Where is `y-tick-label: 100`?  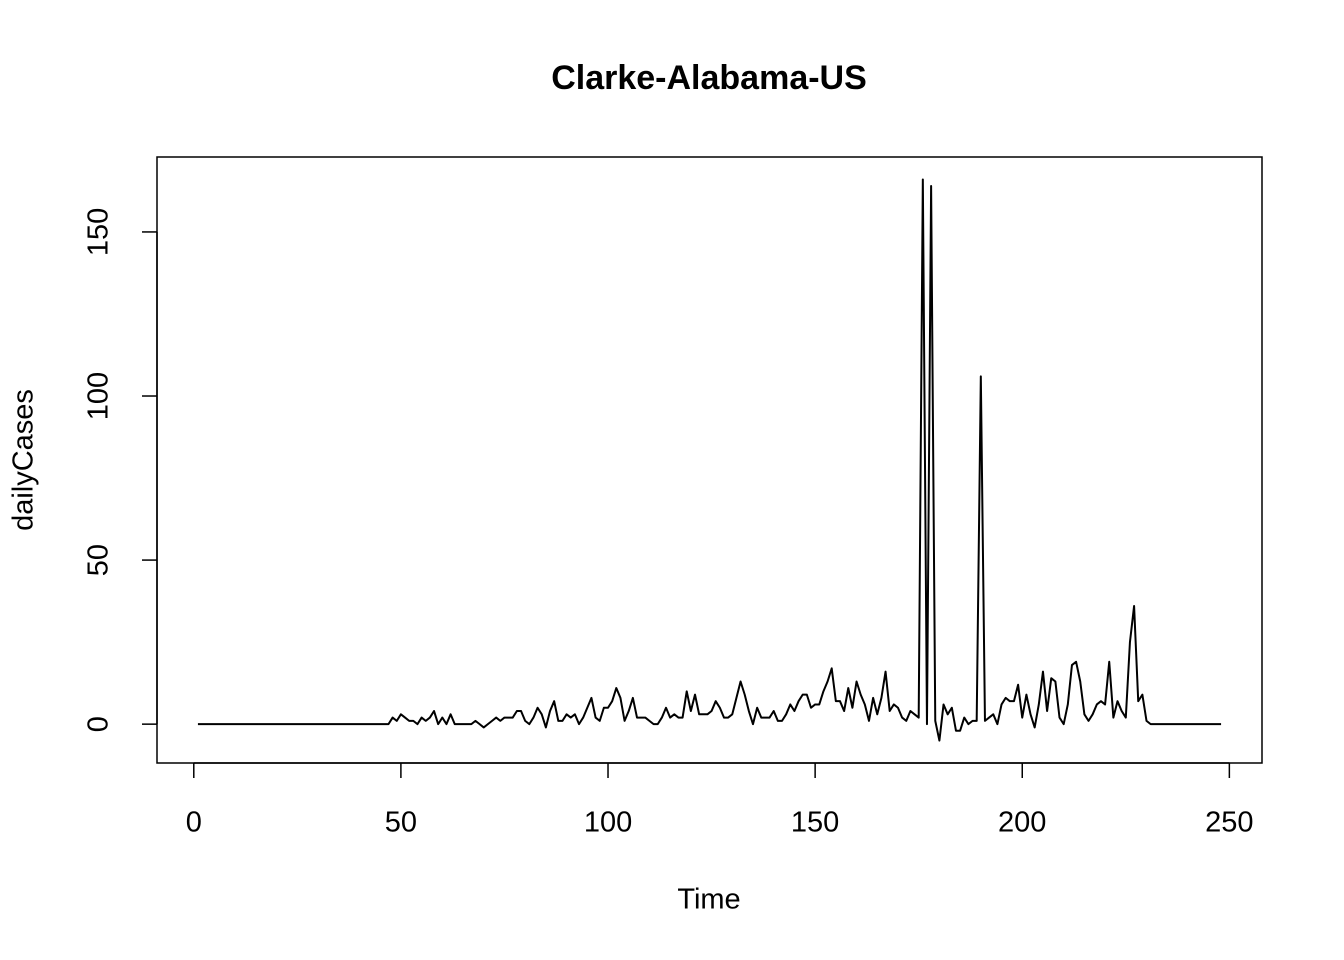 y-tick-label: 100 is located at coordinates (99, 396).